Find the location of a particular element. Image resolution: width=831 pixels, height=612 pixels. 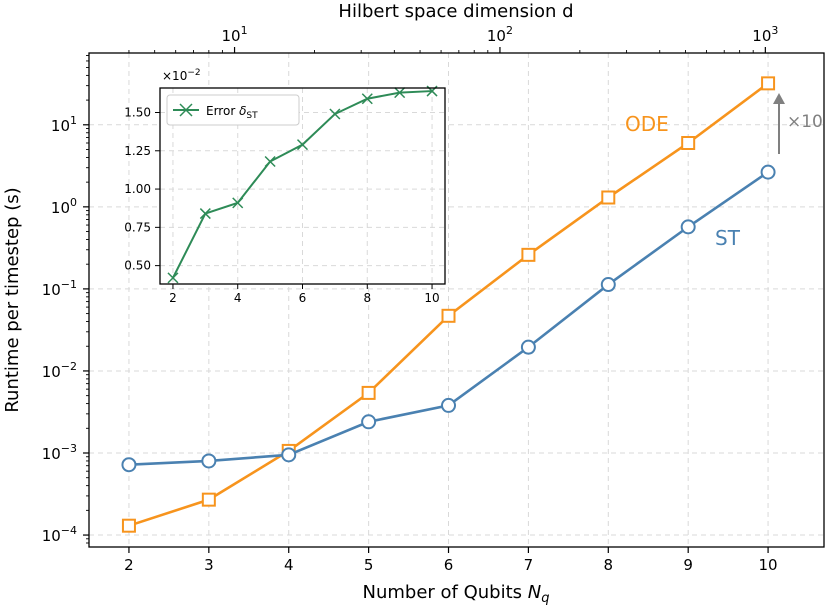

x-tick-label: 5 is located at coordinates (369, 565).